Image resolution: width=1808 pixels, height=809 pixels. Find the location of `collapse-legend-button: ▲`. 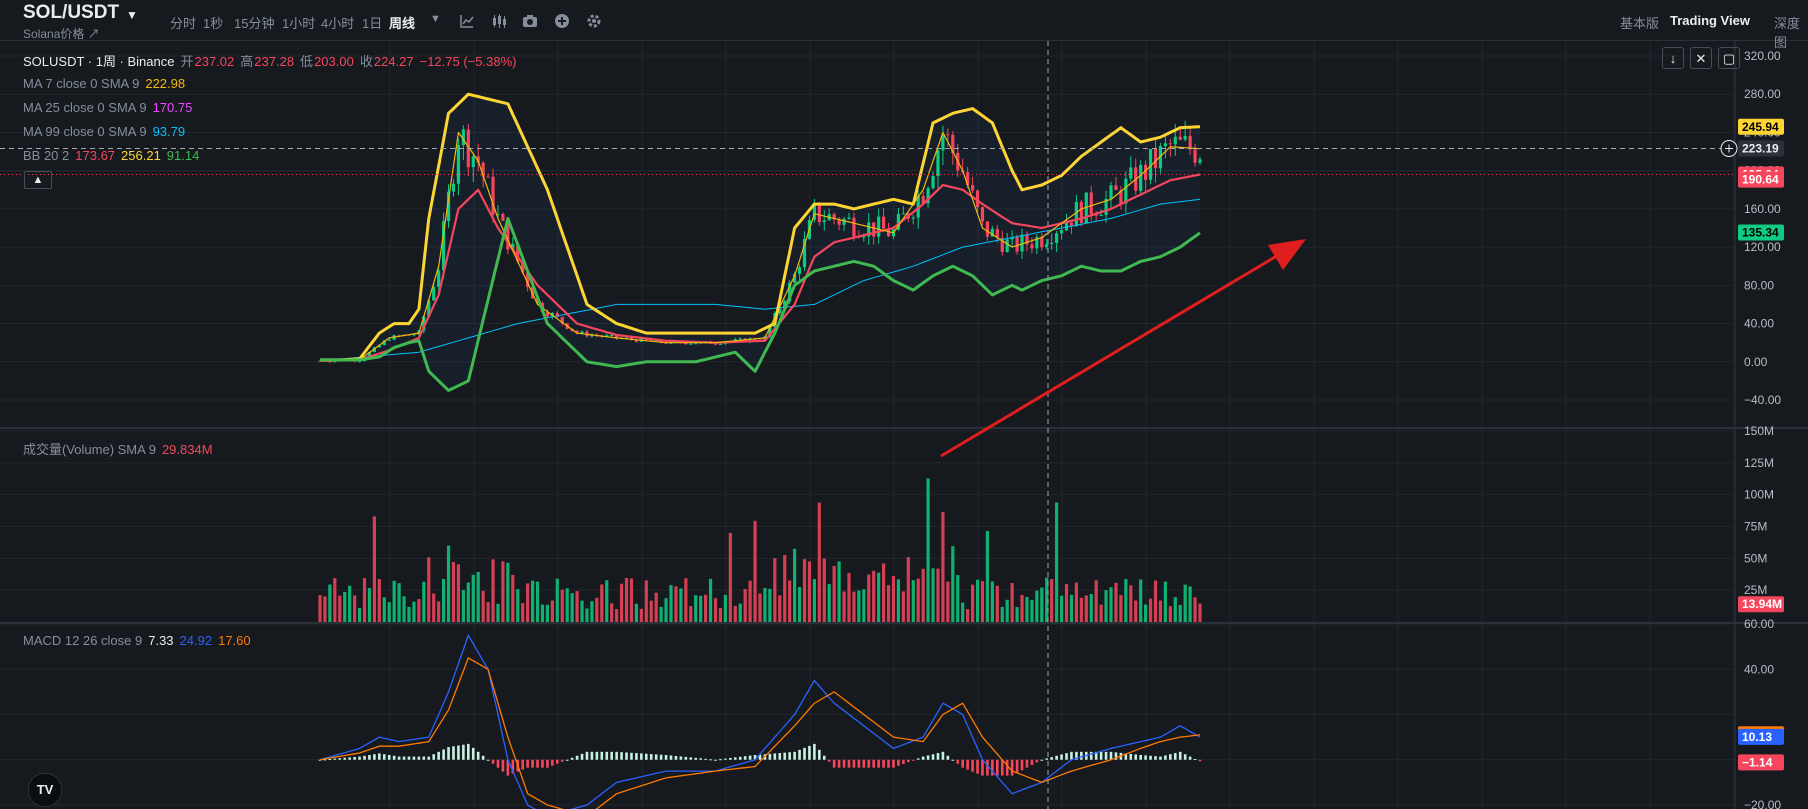

collapse-legend-button: ▲ is located at coordinates (38, 180).